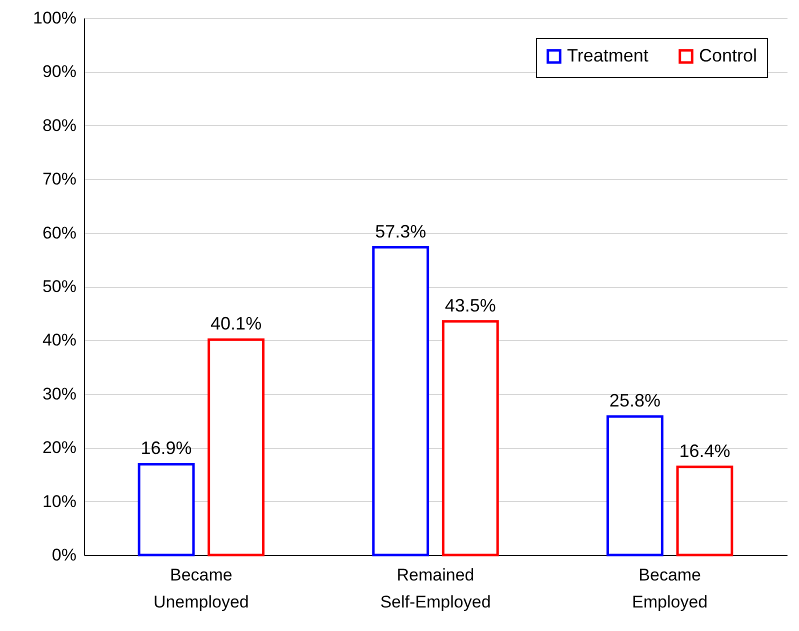  What do you see at coordinates (59, 501) in the screenshot?
I see `y-tick-label: 10%` at bounding box center [59, 501].